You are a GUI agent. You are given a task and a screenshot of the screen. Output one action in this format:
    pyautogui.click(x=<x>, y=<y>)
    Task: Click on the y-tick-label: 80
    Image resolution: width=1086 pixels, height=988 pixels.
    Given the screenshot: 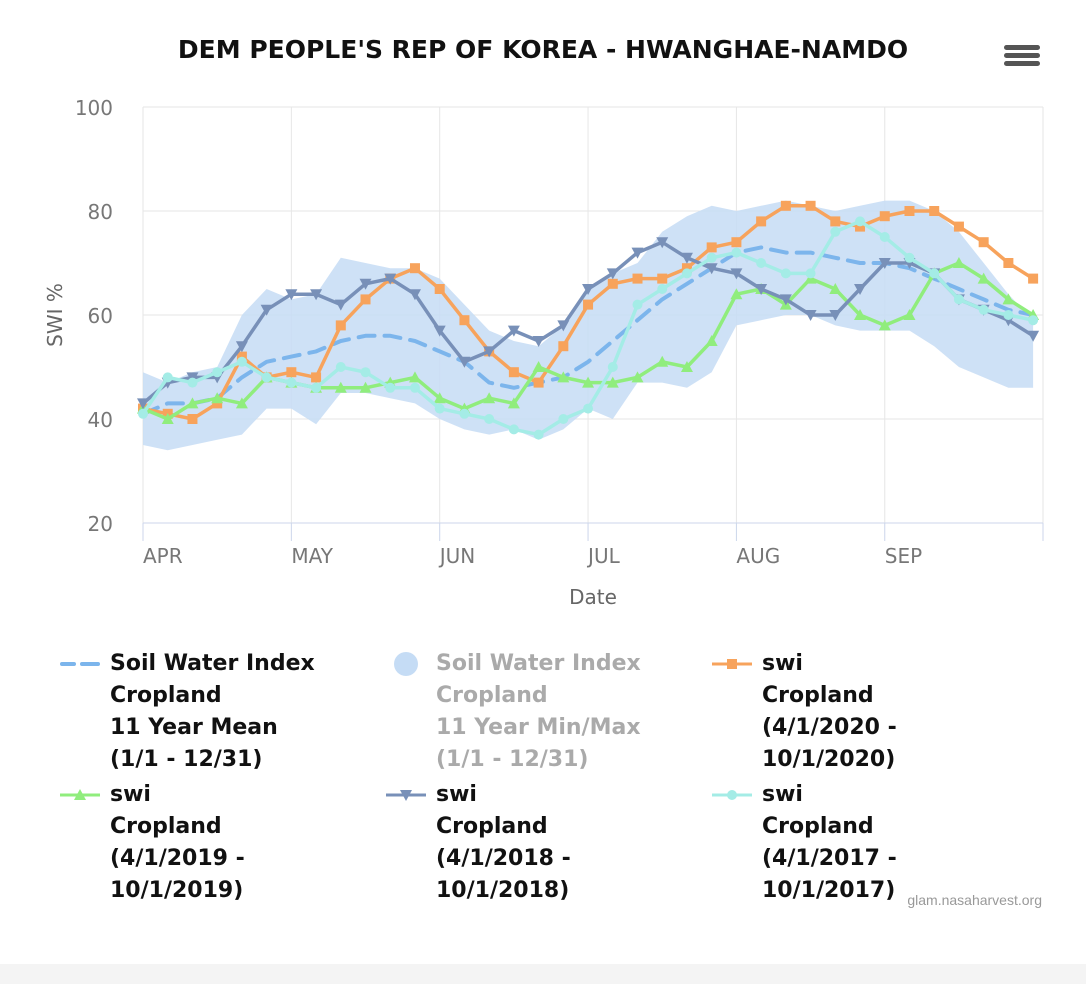 What is the action you would take?
    pyautogui.click(x=100, y=212)
    